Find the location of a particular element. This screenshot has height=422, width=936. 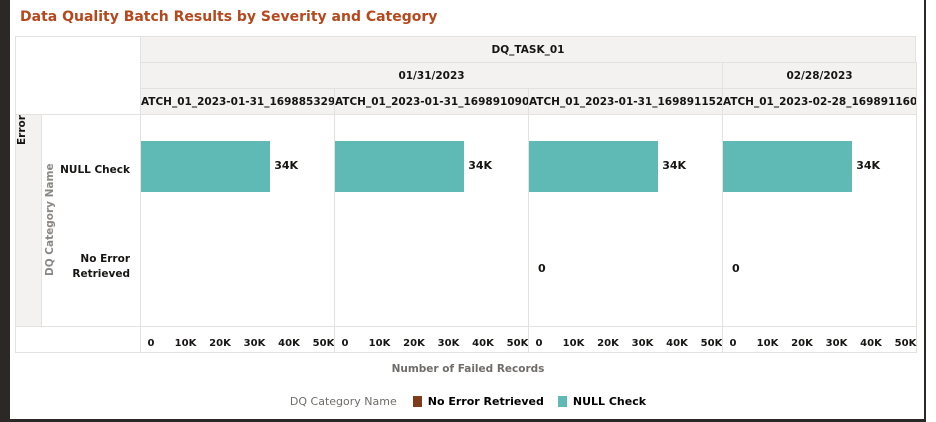

x-axis-title: Number of Failed Records is located at coordinates (468, 369).